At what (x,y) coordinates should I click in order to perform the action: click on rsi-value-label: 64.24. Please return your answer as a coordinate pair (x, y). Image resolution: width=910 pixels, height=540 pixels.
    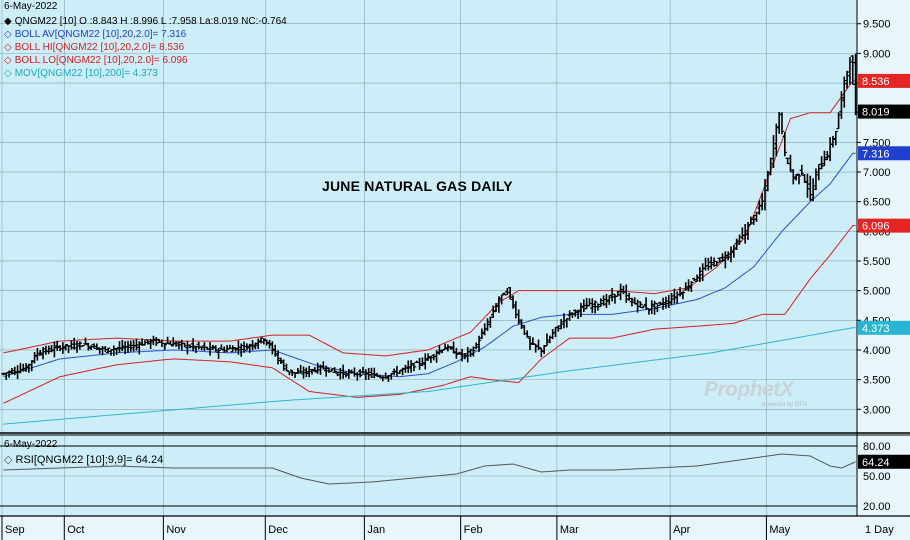
    Looking at the image, I should click on (876, 463).